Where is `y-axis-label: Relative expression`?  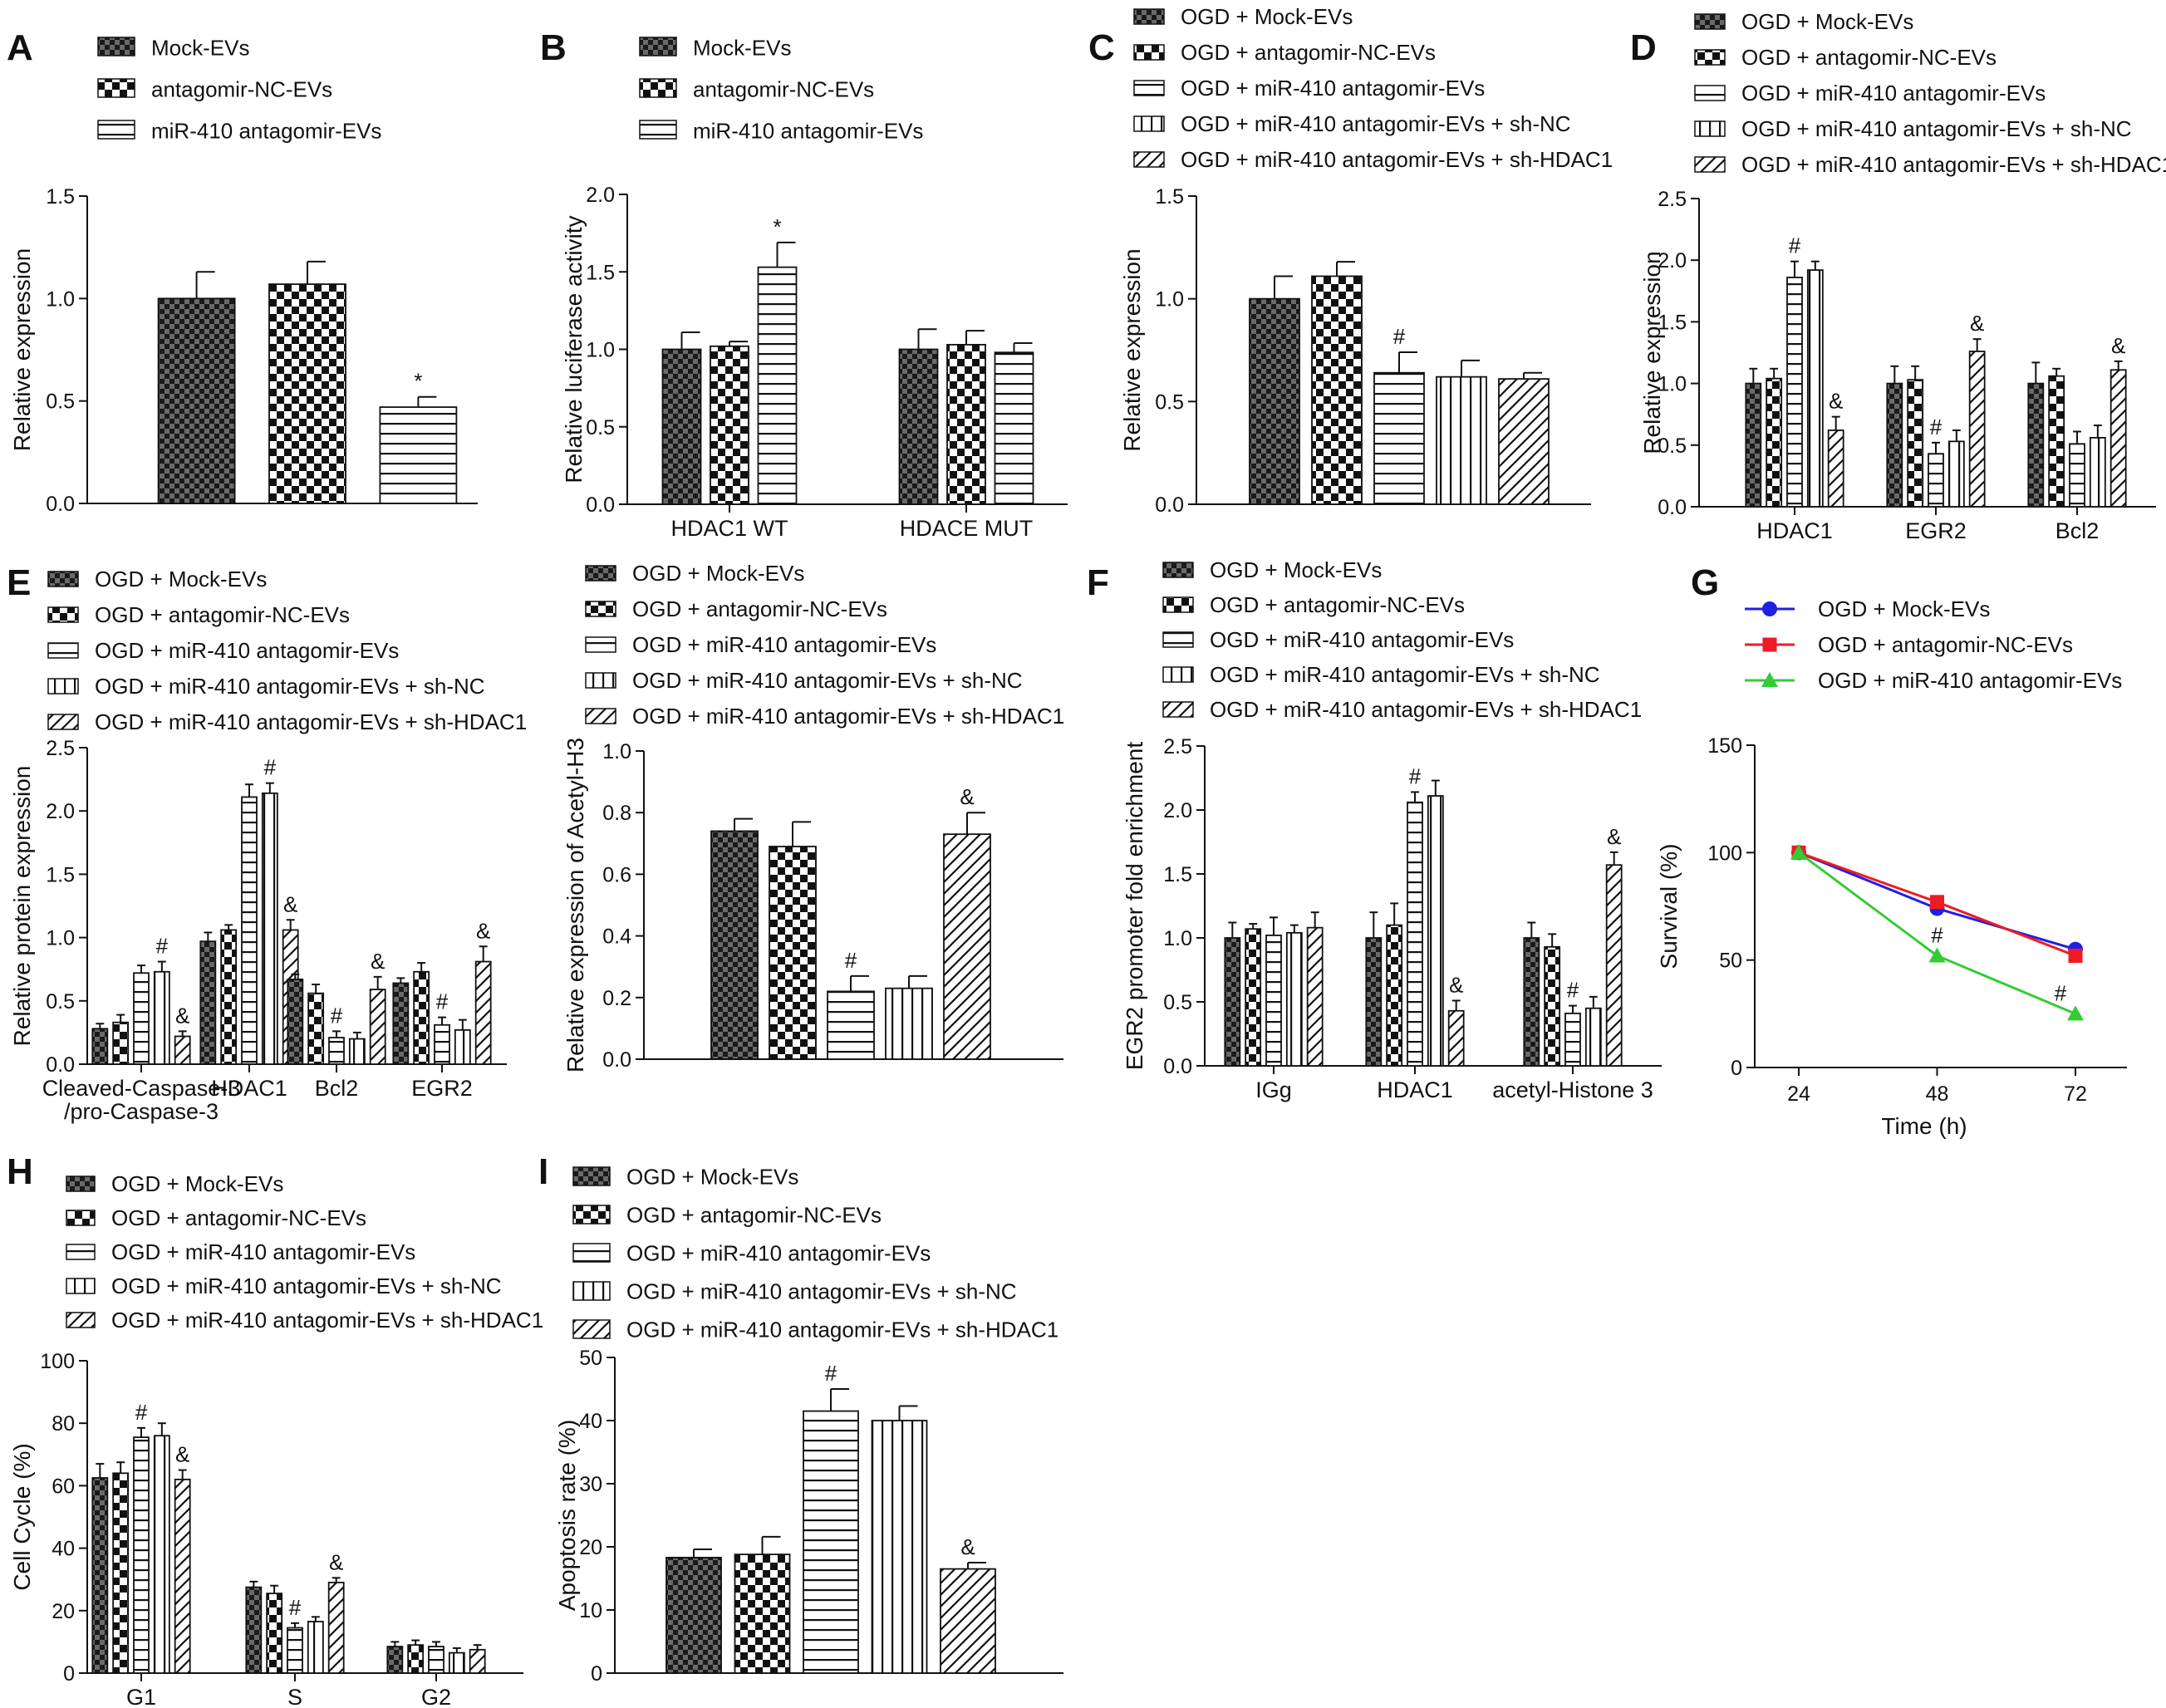 y-axis-label: Relative expression is located at coordinates (1132, 350).